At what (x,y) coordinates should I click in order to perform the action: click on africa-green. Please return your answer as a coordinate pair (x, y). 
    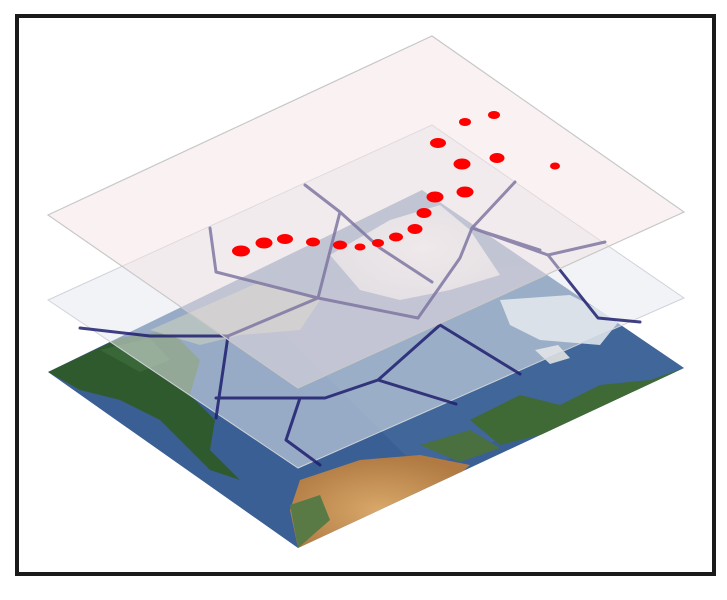
    Looking at the image, I should click on (310, 521).